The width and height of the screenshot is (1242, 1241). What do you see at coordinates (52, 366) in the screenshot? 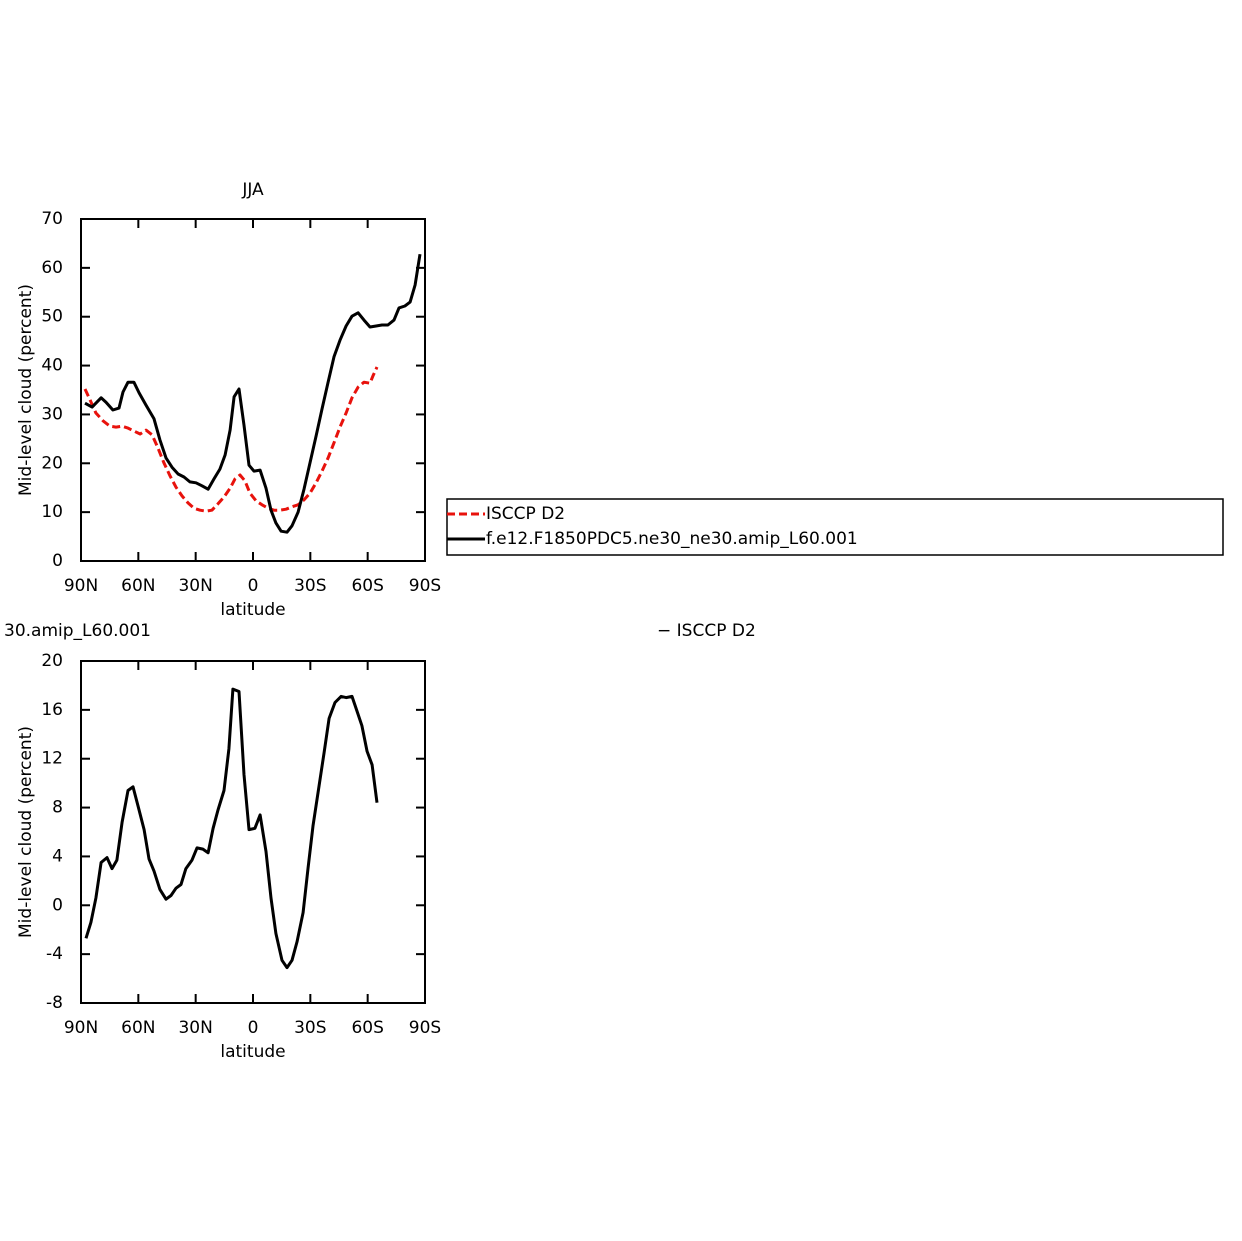
I see `y-tick-label: 40` at bounding box center [52, 366].